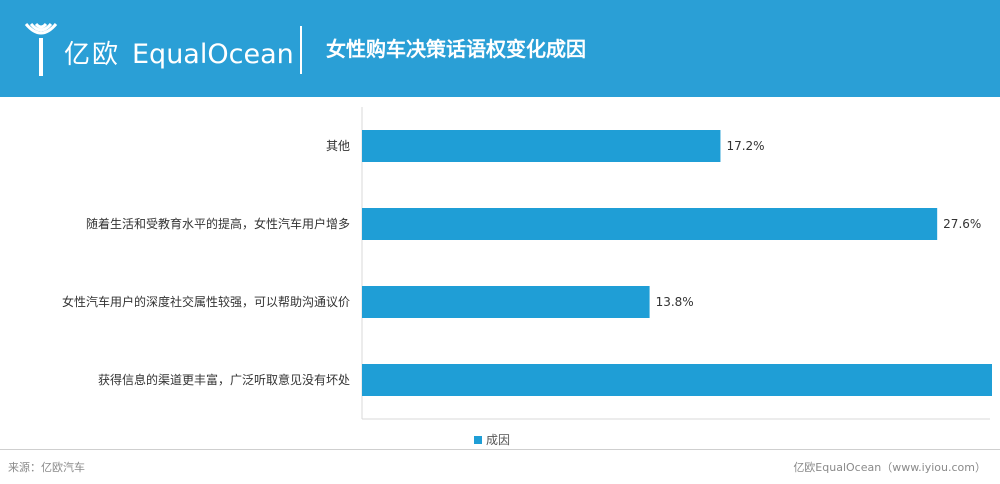 This screenshot has height=484, width=1000. I want to click on data-label: 27.6%, so click(962, 224).